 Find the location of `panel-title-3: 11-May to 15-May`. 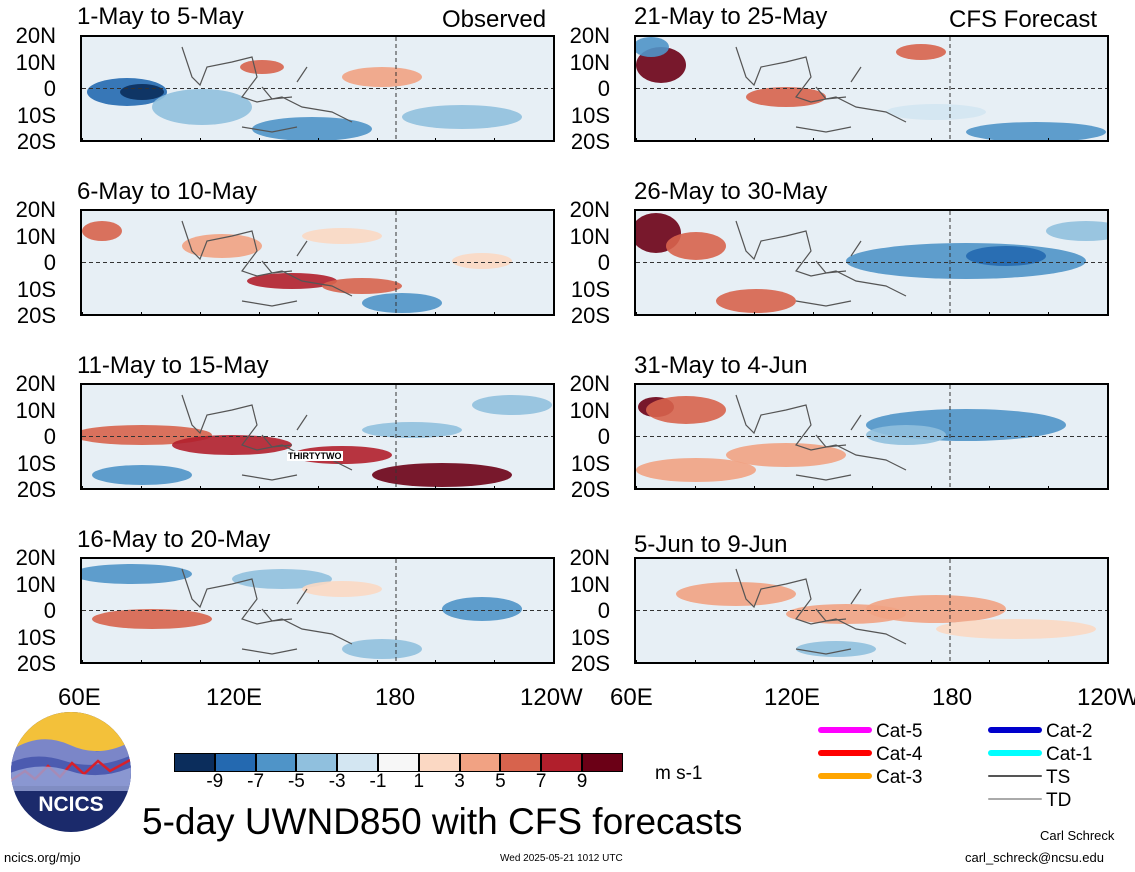

panel-title-3: 11-May to 15-May is located at coordinates (173, 365).